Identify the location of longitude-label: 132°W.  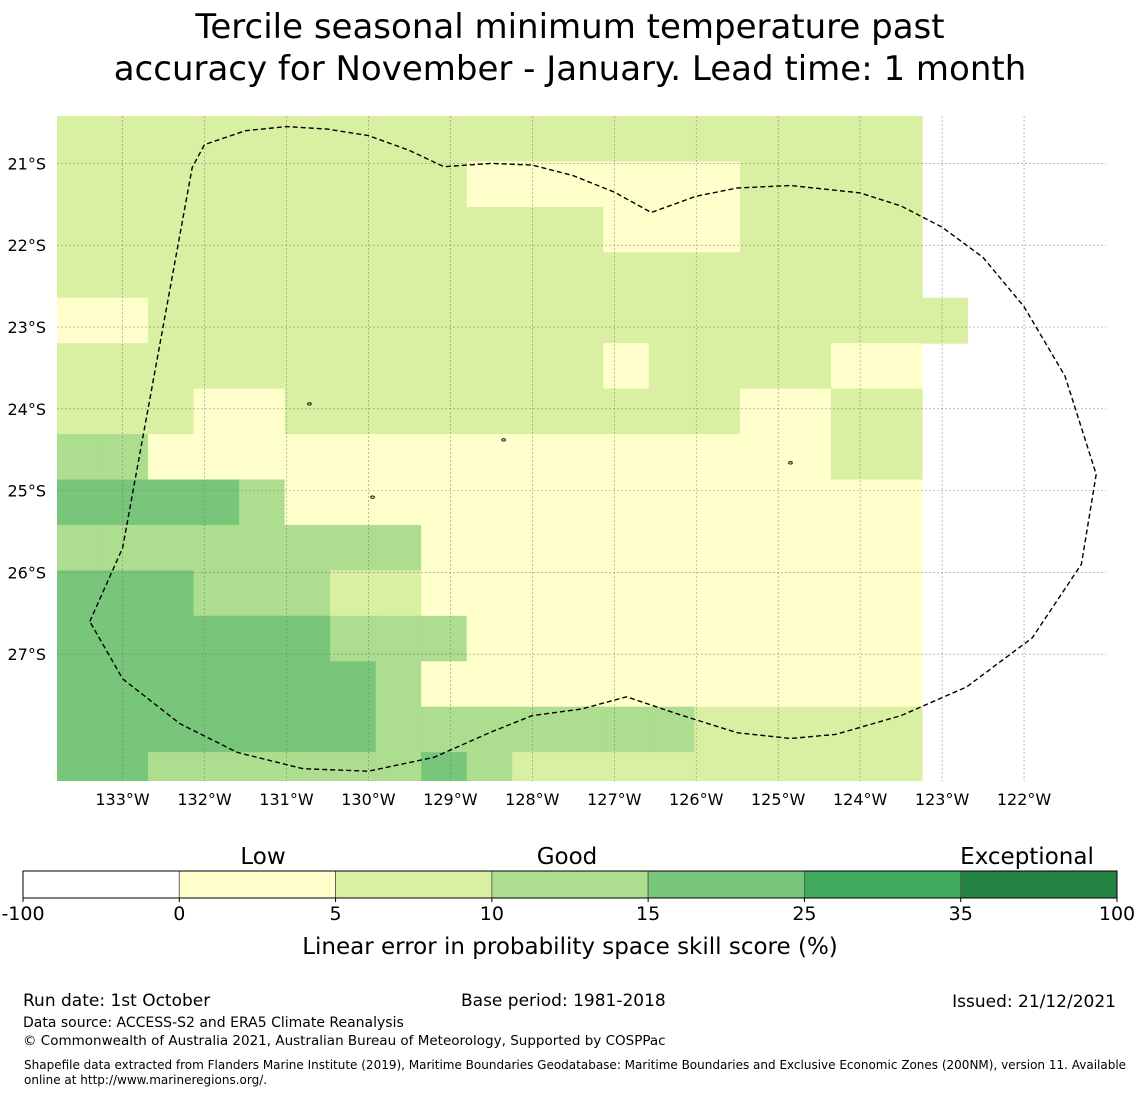
(204, 799).